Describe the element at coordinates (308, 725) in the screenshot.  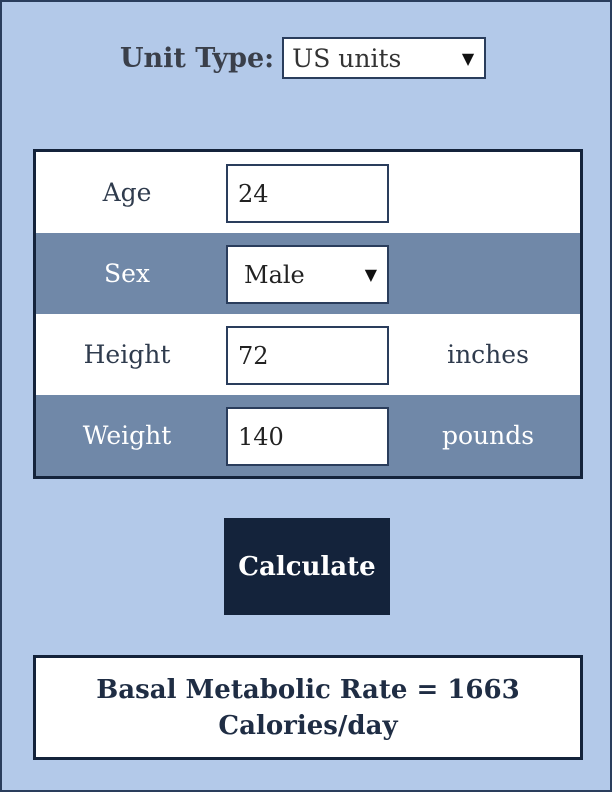
I see `result-line-2: Calories/day` at that location.